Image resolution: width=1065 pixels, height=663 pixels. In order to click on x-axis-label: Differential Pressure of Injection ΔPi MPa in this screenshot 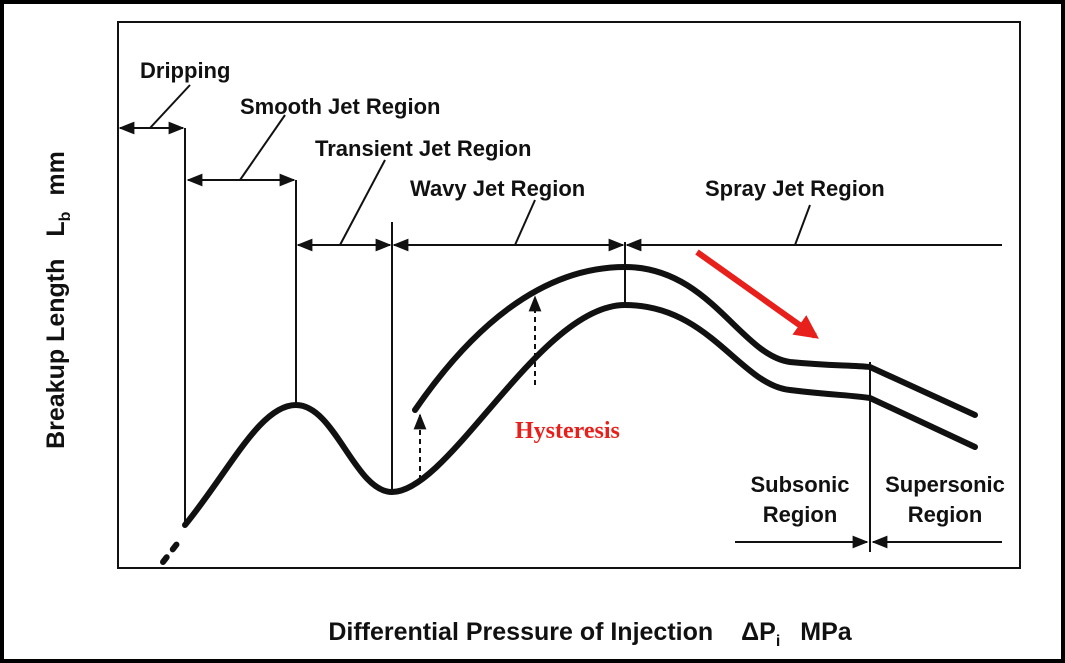, I will do `click(590, 634)`.